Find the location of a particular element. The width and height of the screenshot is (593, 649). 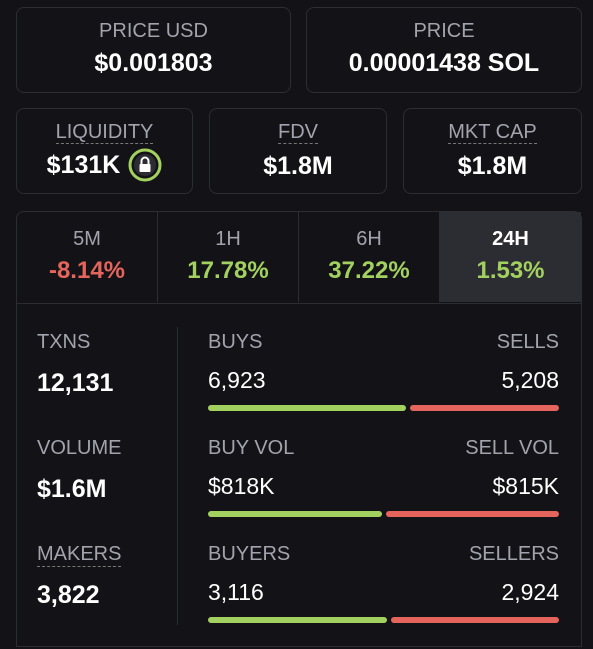

price-card: PRICE 0.00001438 SOL is located at coordinates (444, 50).